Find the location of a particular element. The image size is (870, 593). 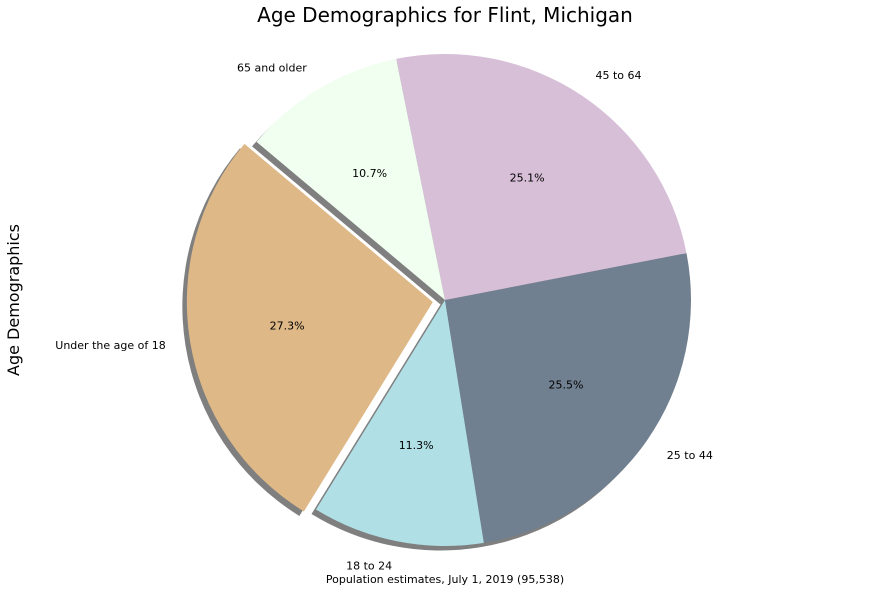

slice-percent-under-the-age-of-18: 27.3% is located at coordinates (287, 326).